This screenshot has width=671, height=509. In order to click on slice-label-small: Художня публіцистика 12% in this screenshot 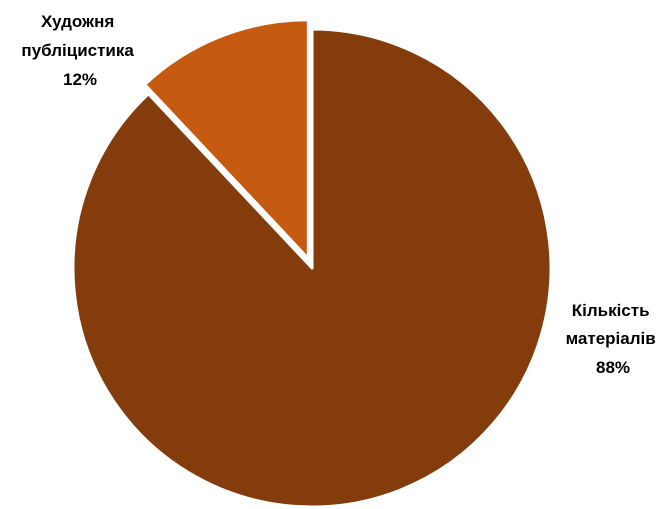, I will do `click(79, 50)`.